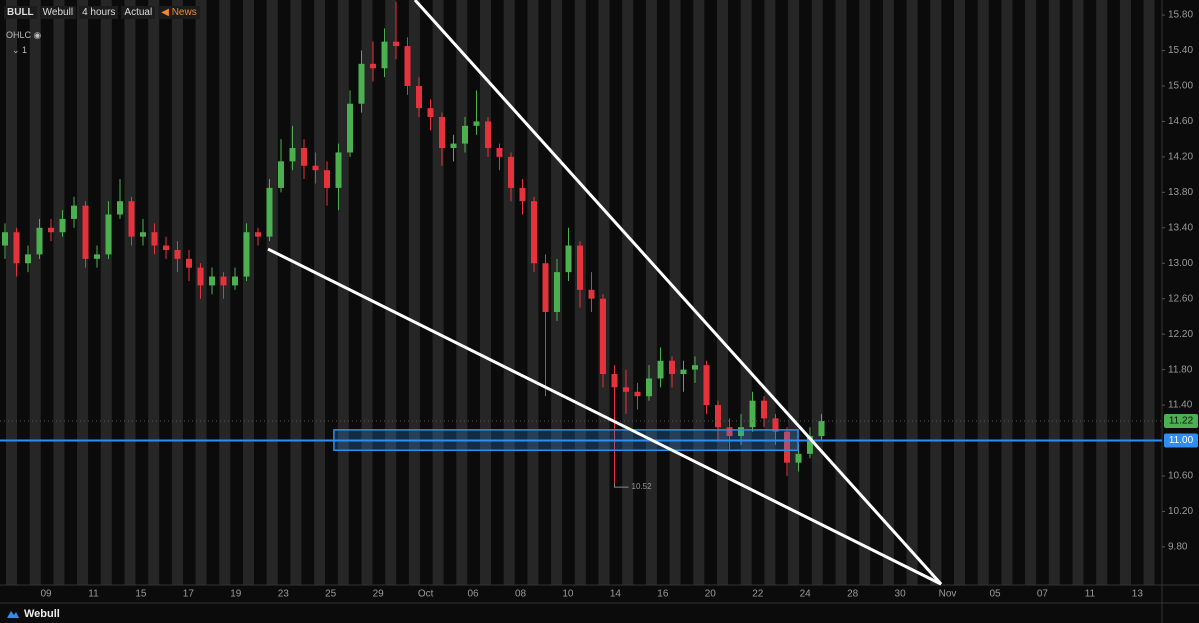 The height and width of the screenshot is (623, 1199). I want to click on x-tick-label: 09, so click(46, 594).